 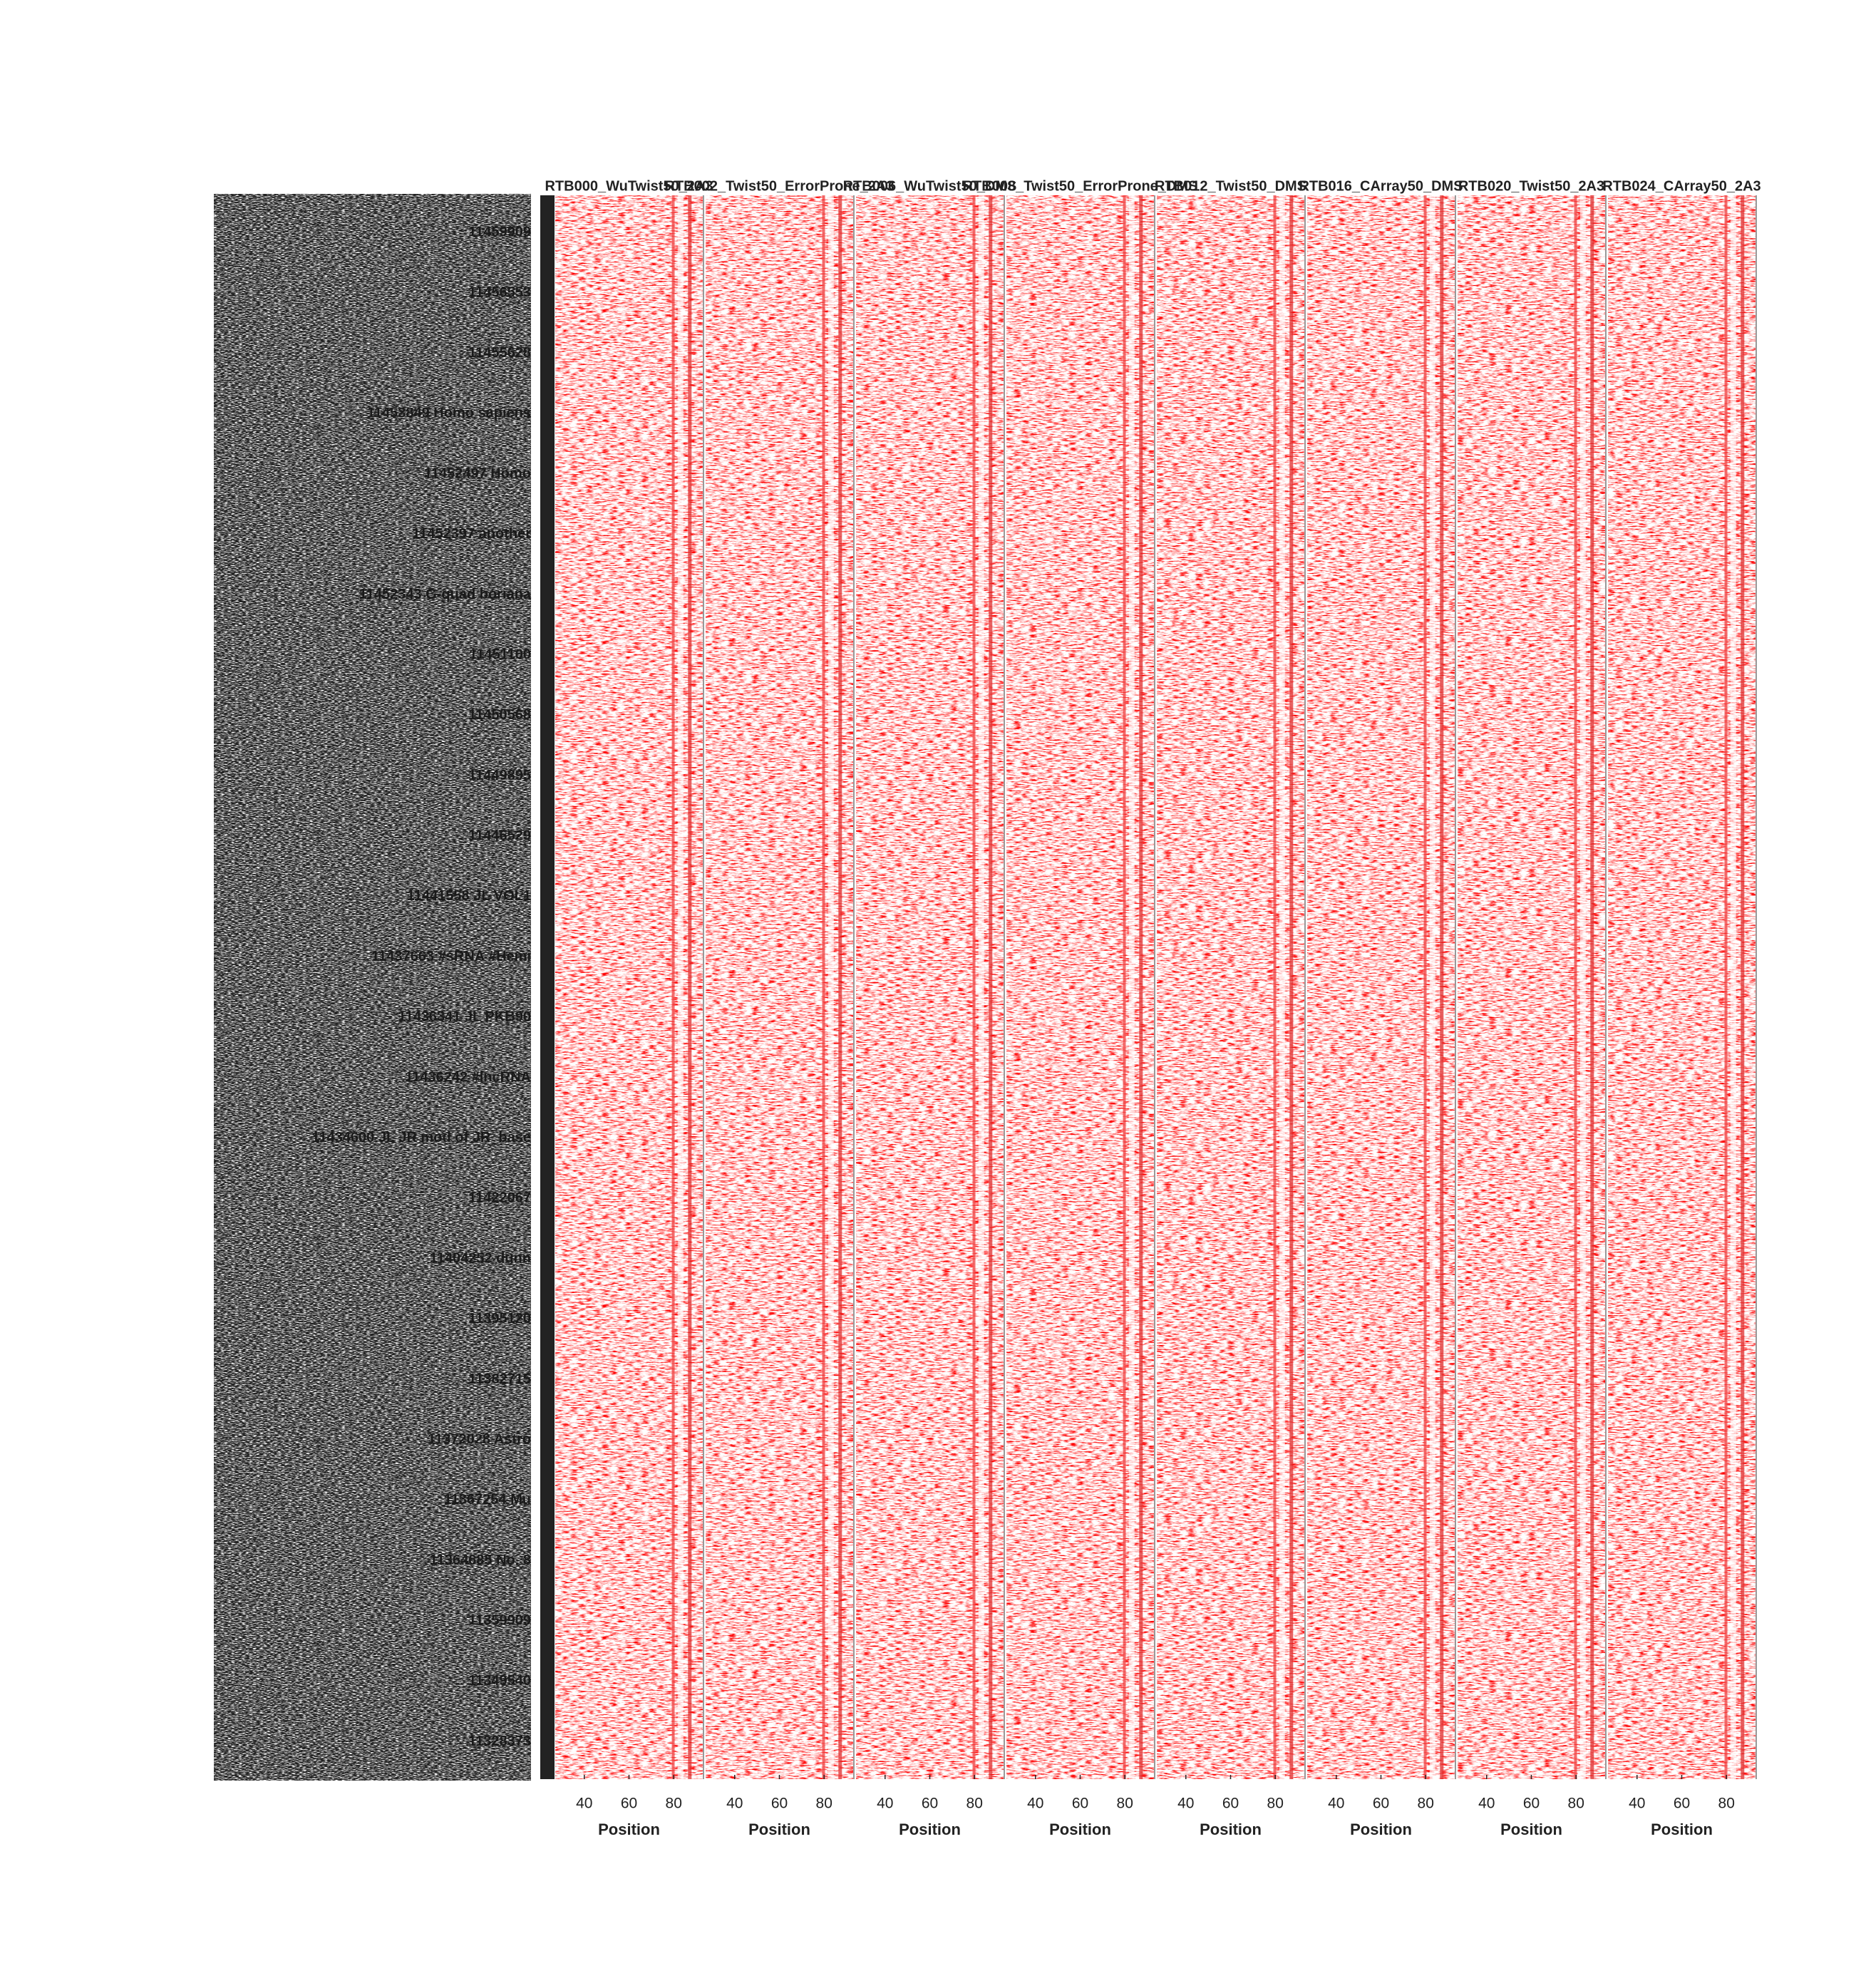 What do you see at coordinates (1080, 186) in the screenshot?
I see `panel-title: RTB008_Twist50_ErrorProne_DMS` at bounding box center [1080, 186].